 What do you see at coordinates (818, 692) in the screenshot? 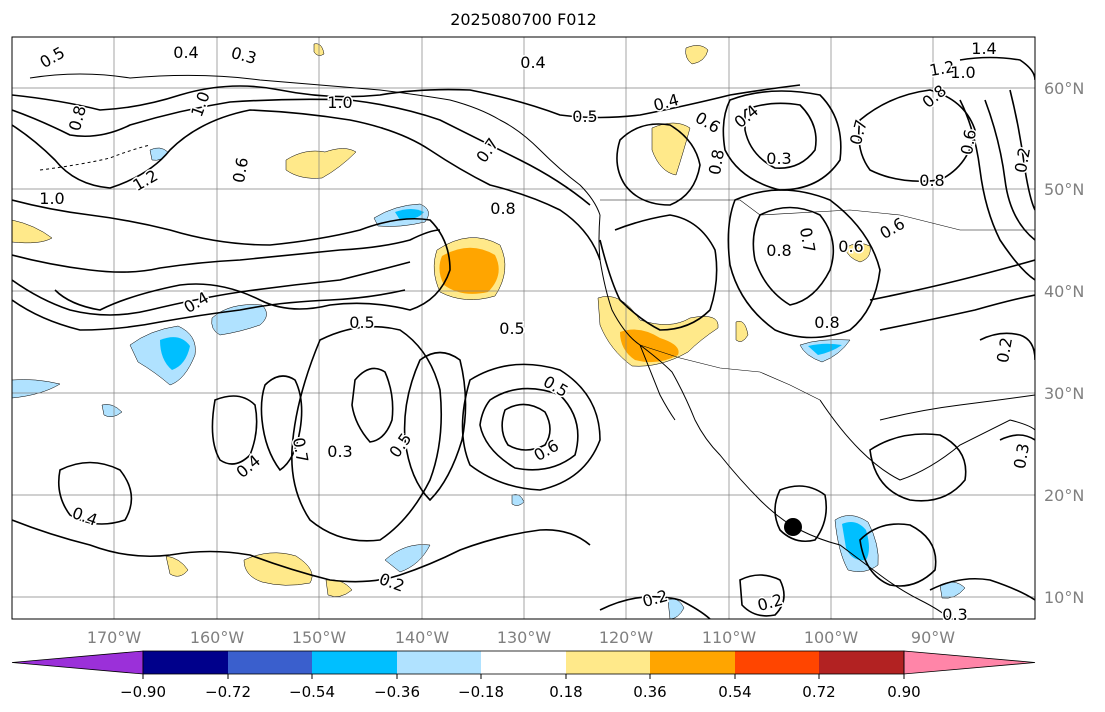
I see `colorbar-tick-label: 0.72` at bounding box center [818, 692].